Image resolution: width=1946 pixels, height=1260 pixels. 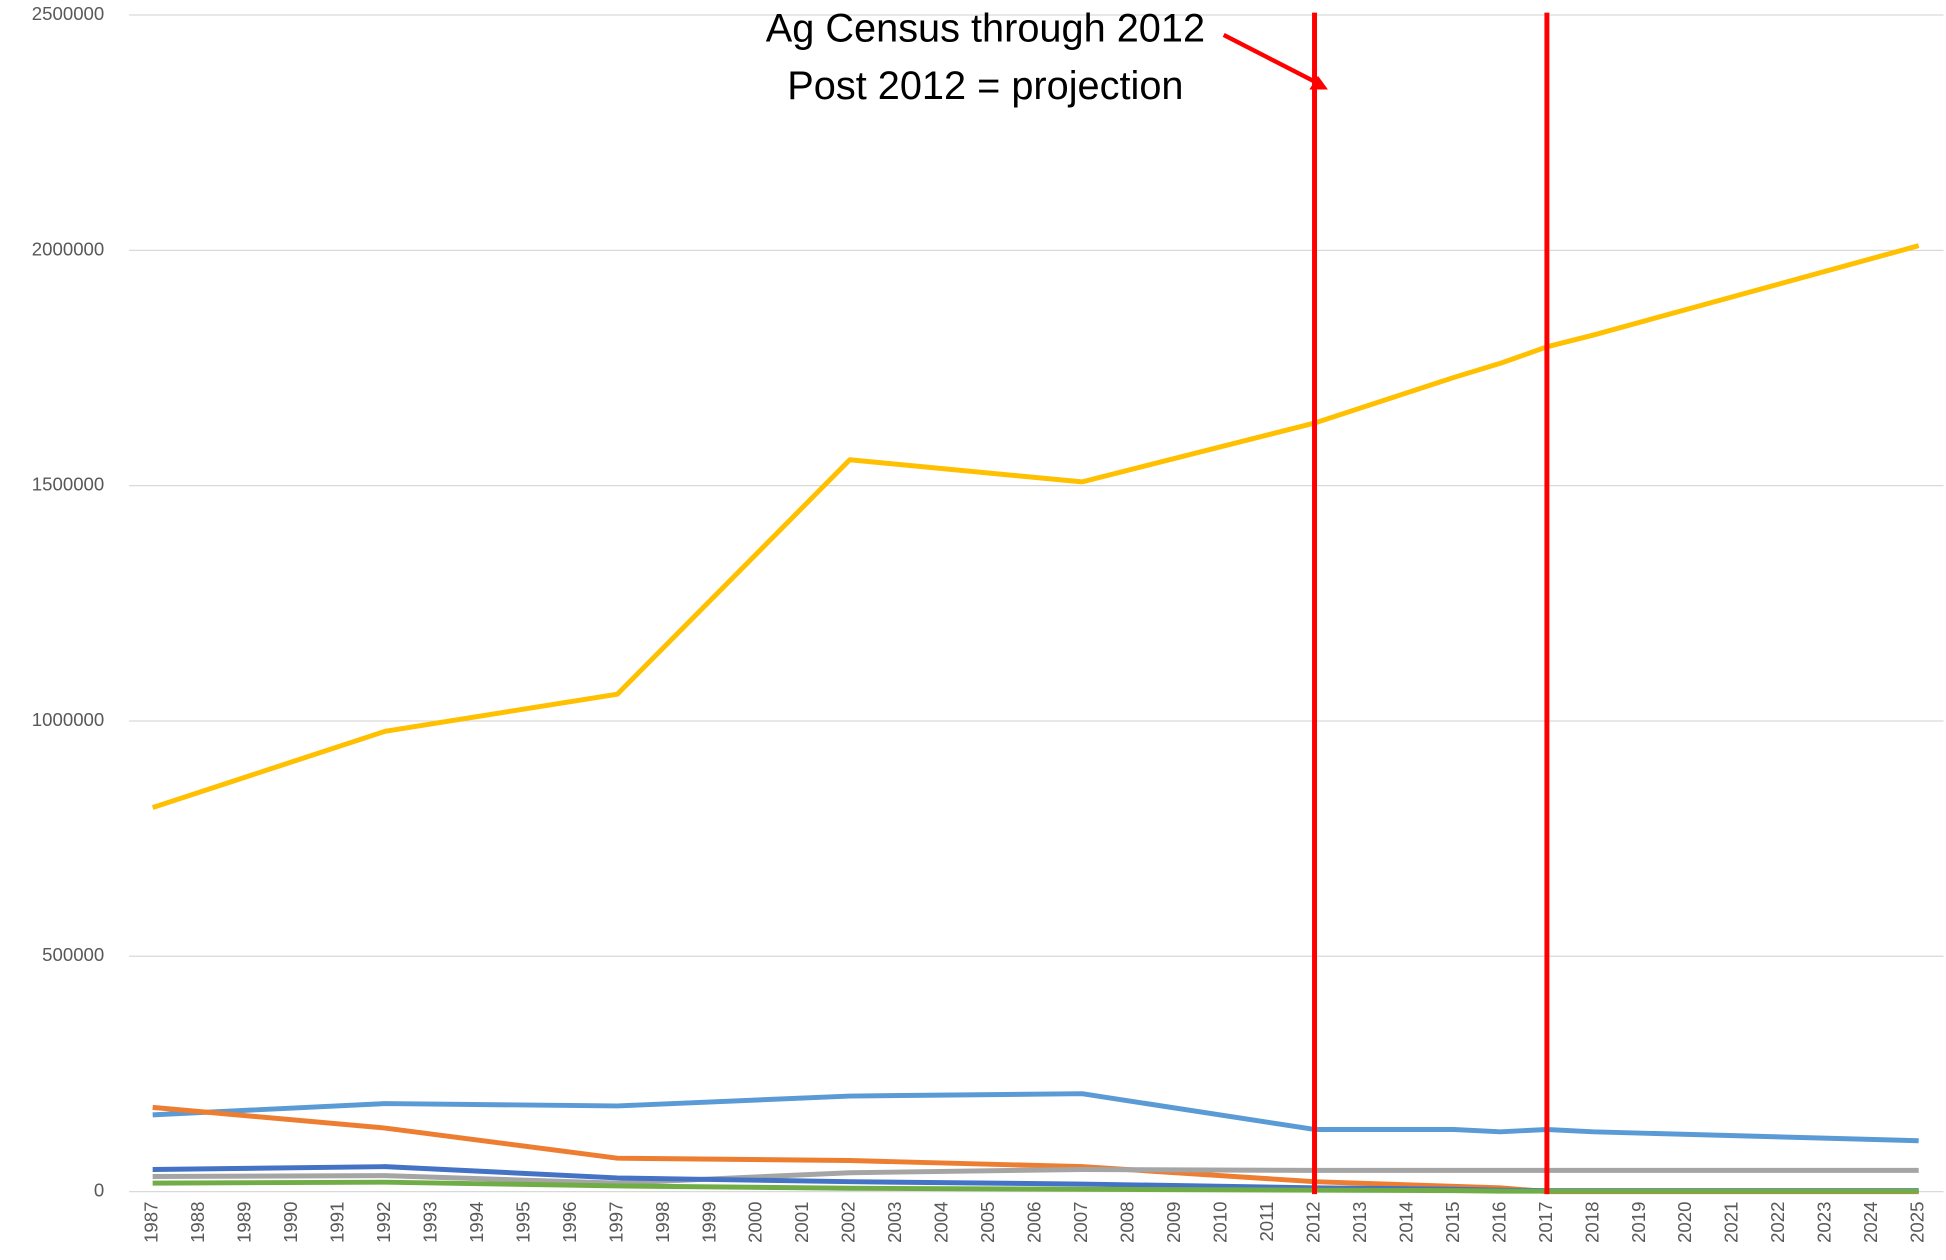 I want to click on x-tick-label: 2013, so click(x=1359, y=1222).